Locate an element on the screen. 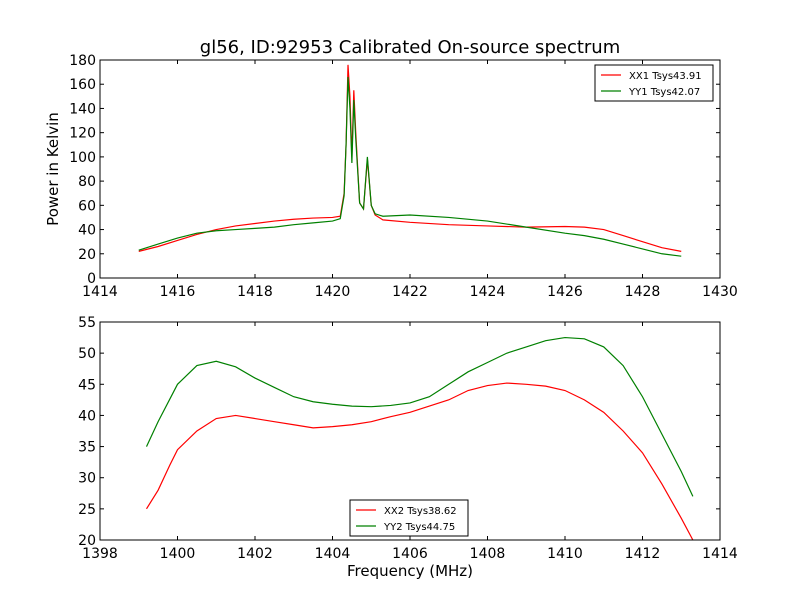 Image resolution: width=800 pixels, height=600 pixels. y-tick-label: 30 is located at coordinates (87, 479).